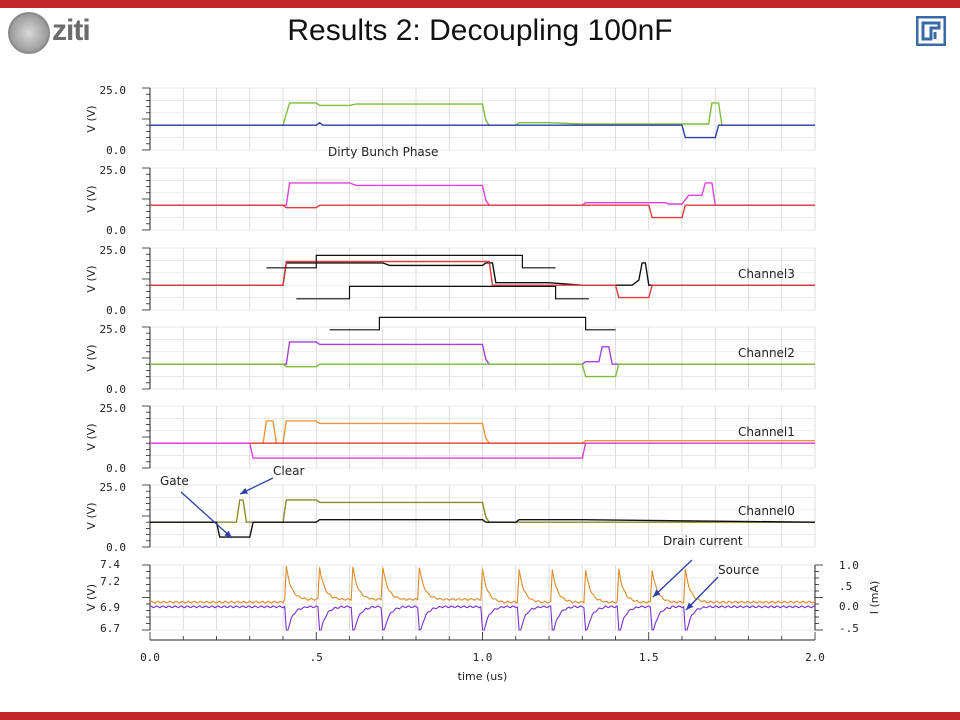 The height and width of the screenshot is (720, 960). I want to click on panel-4-ylabel: V (V), so click(91, 436).